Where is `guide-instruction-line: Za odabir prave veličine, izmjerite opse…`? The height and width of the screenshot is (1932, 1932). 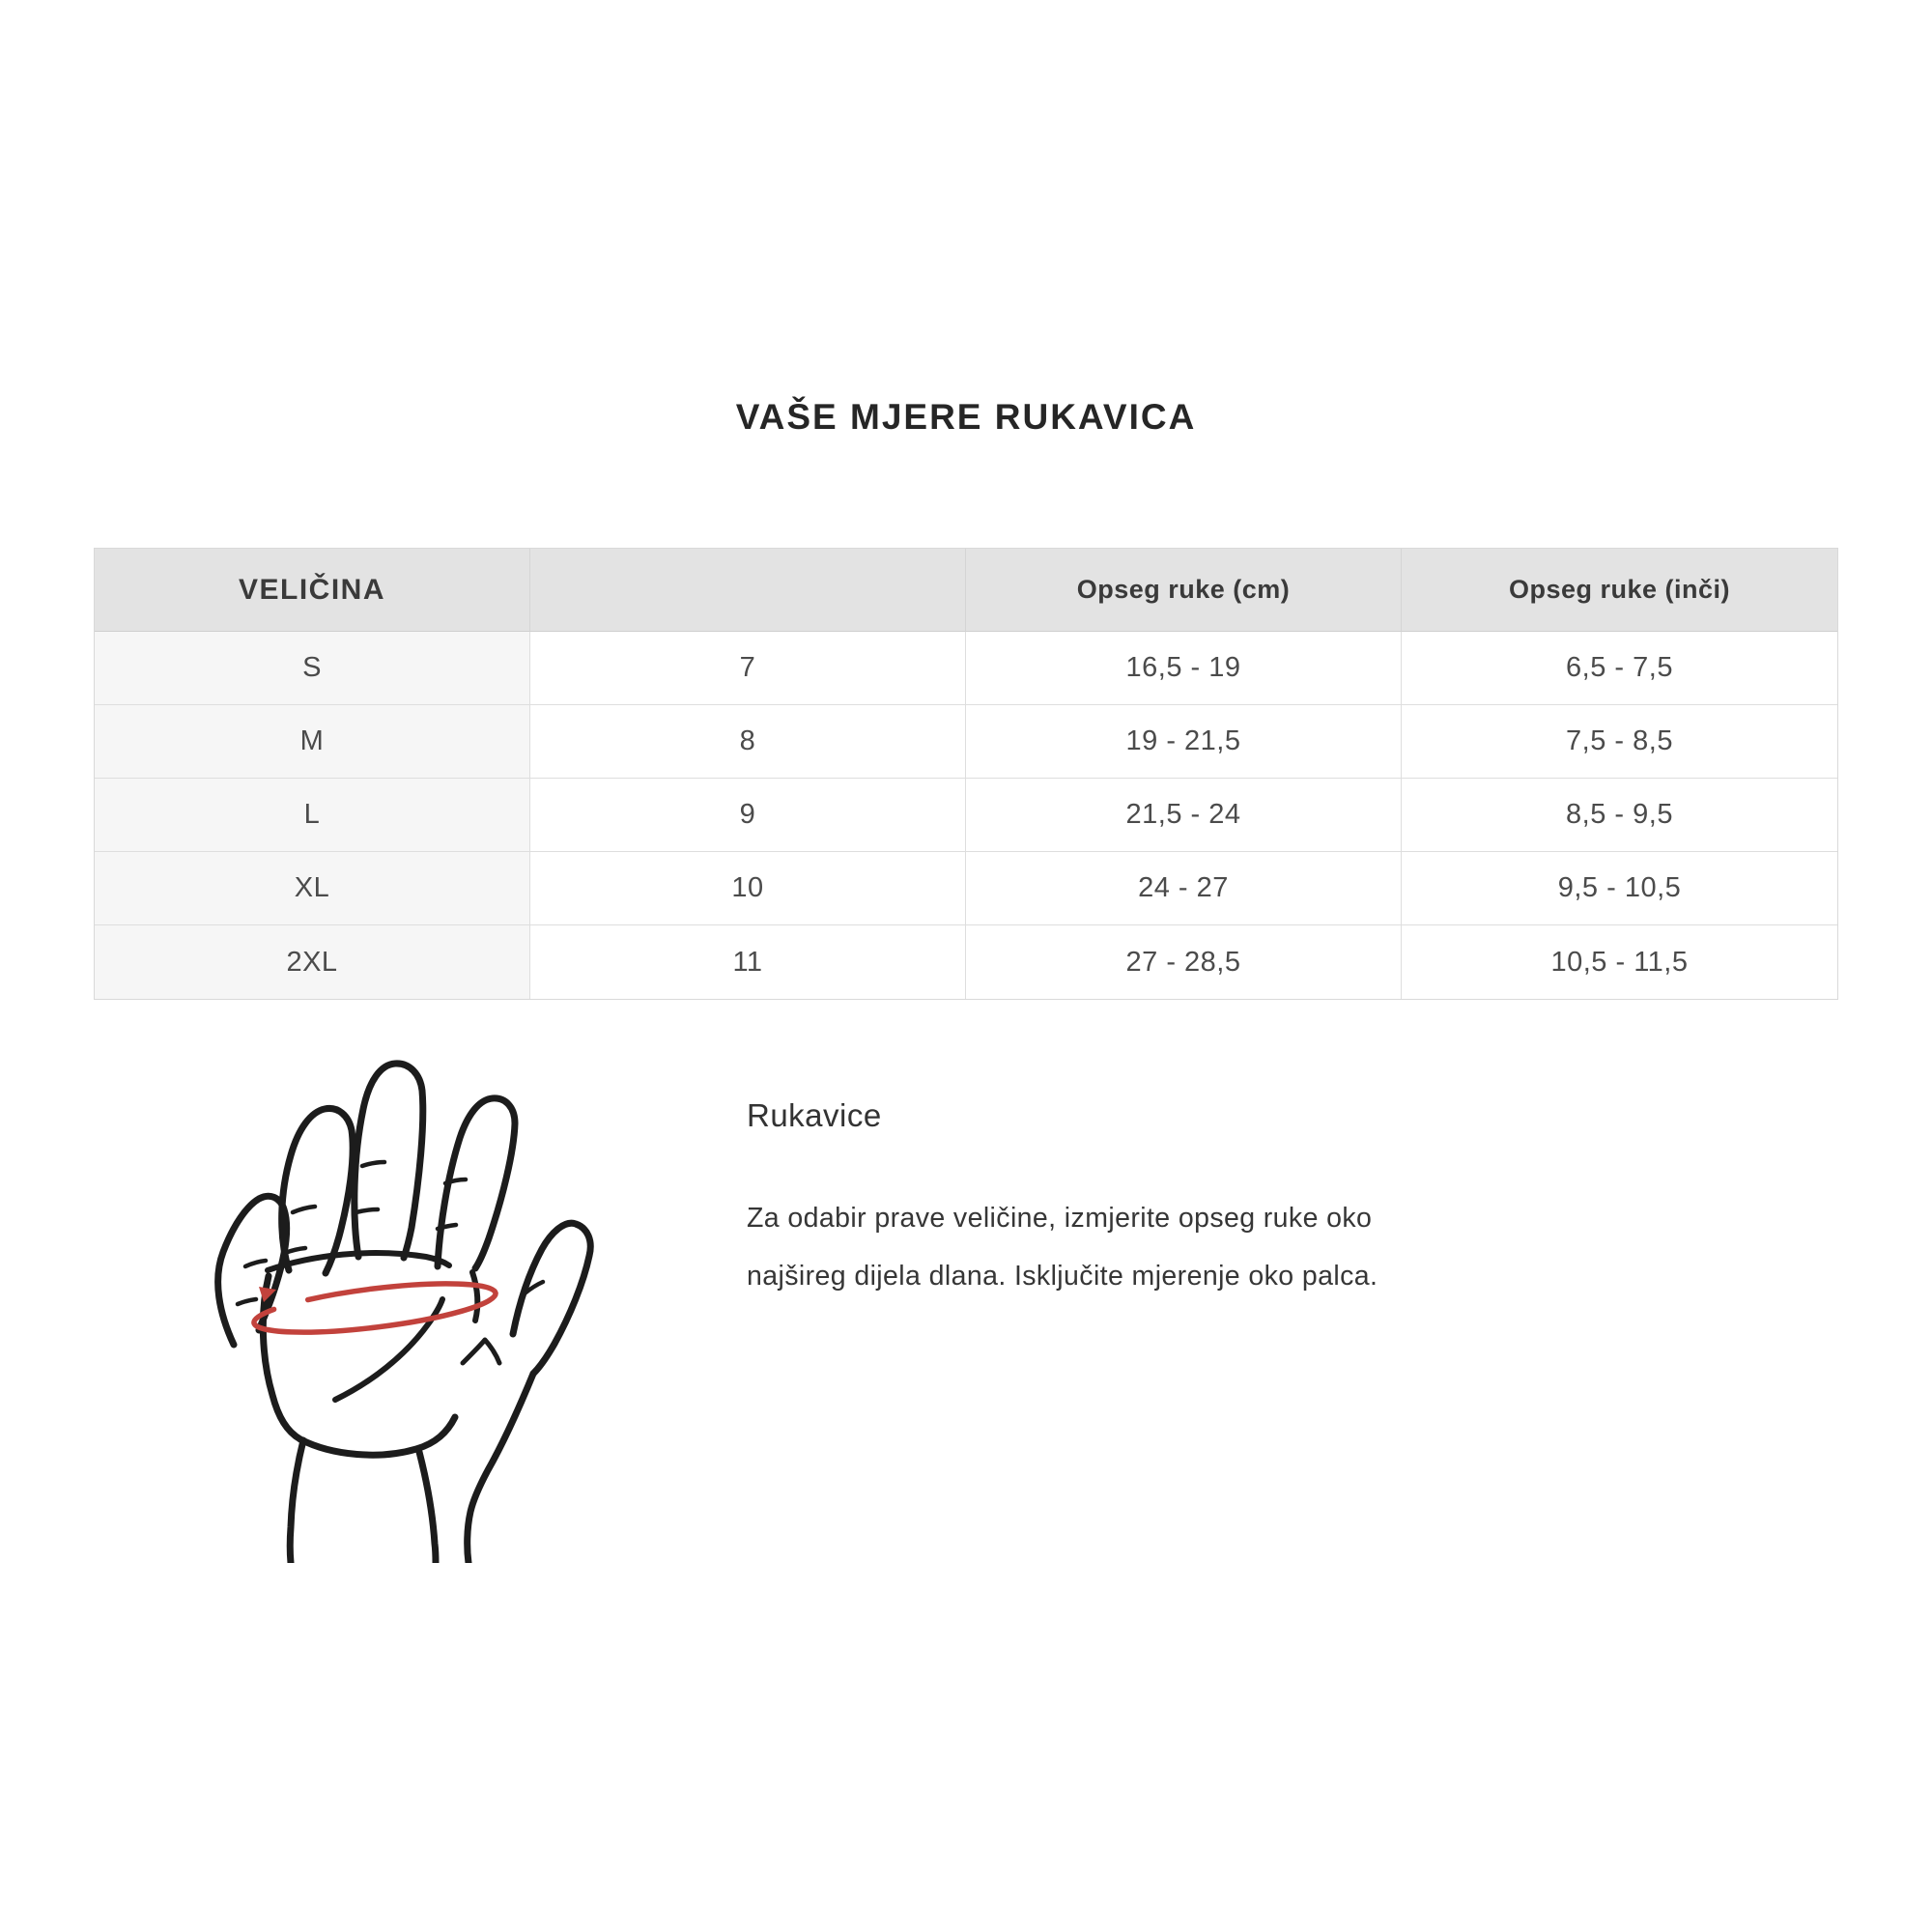 guide-instruction-line: Za odabir prave veličine, izmjerite opse… is located at coordinates (1060, 1218).